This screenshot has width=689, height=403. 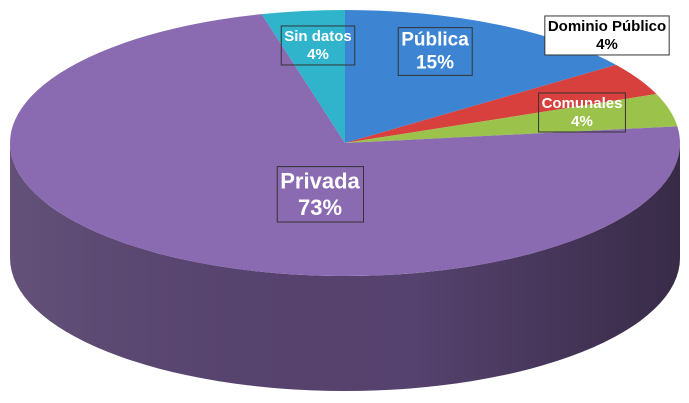 I want to click on label-value: 15%, so click(x=435, y=62).